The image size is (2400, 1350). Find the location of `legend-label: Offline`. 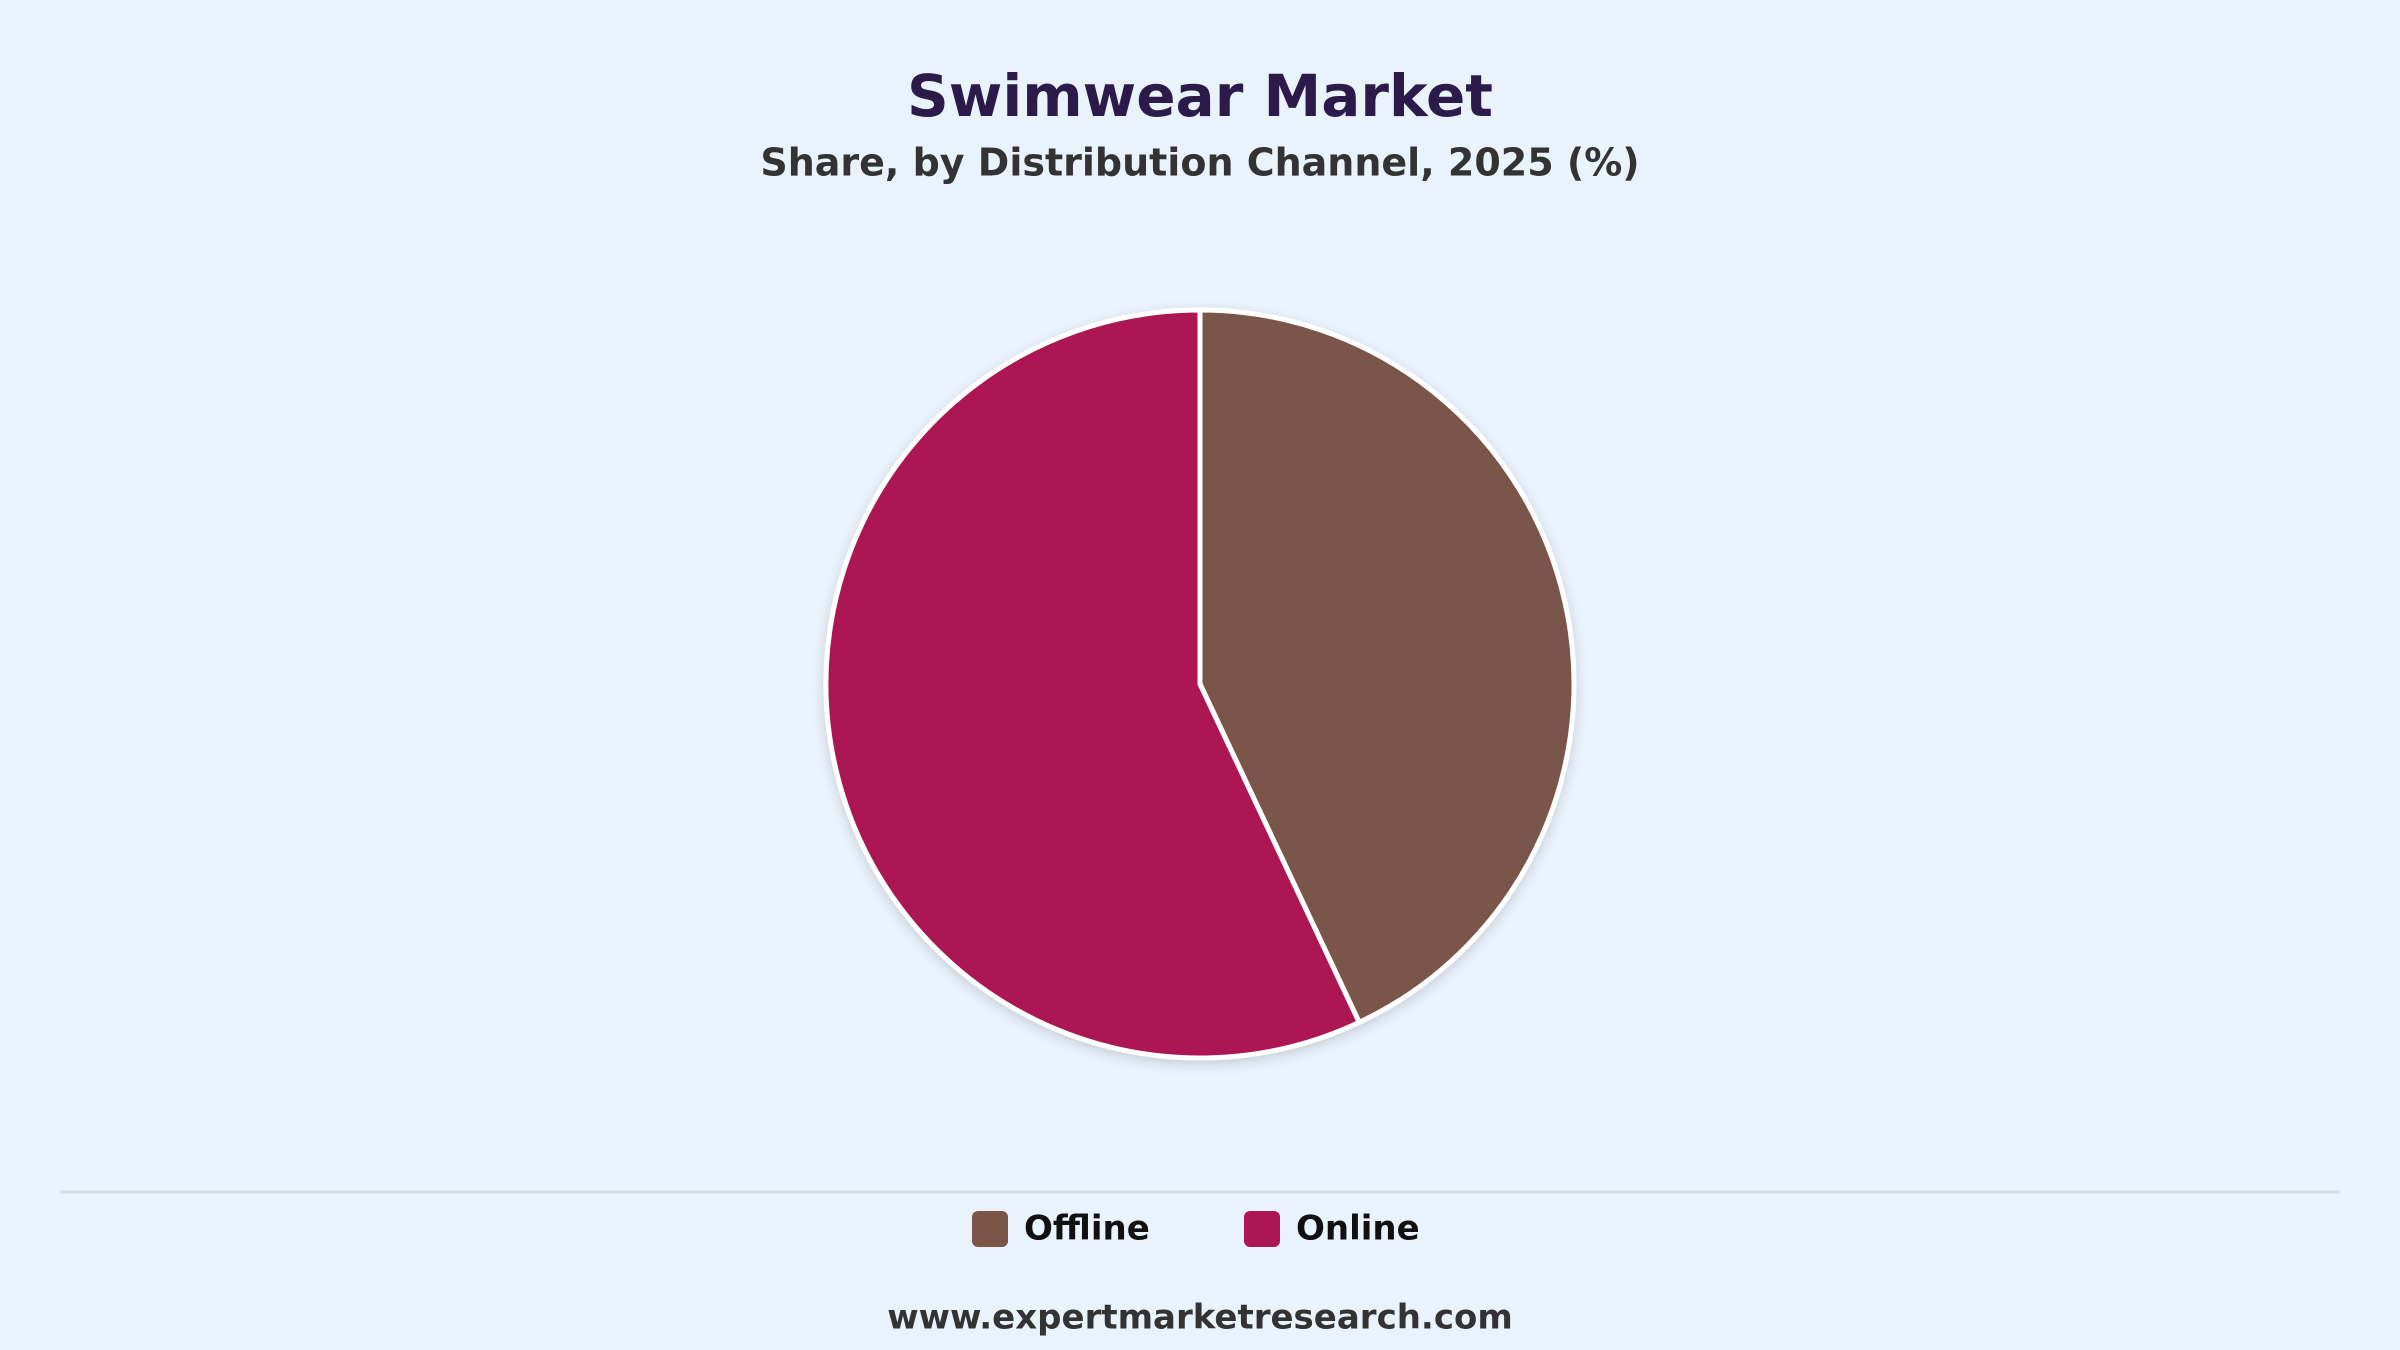

legend-label: Offline is located at coordinates (1087, 1229).